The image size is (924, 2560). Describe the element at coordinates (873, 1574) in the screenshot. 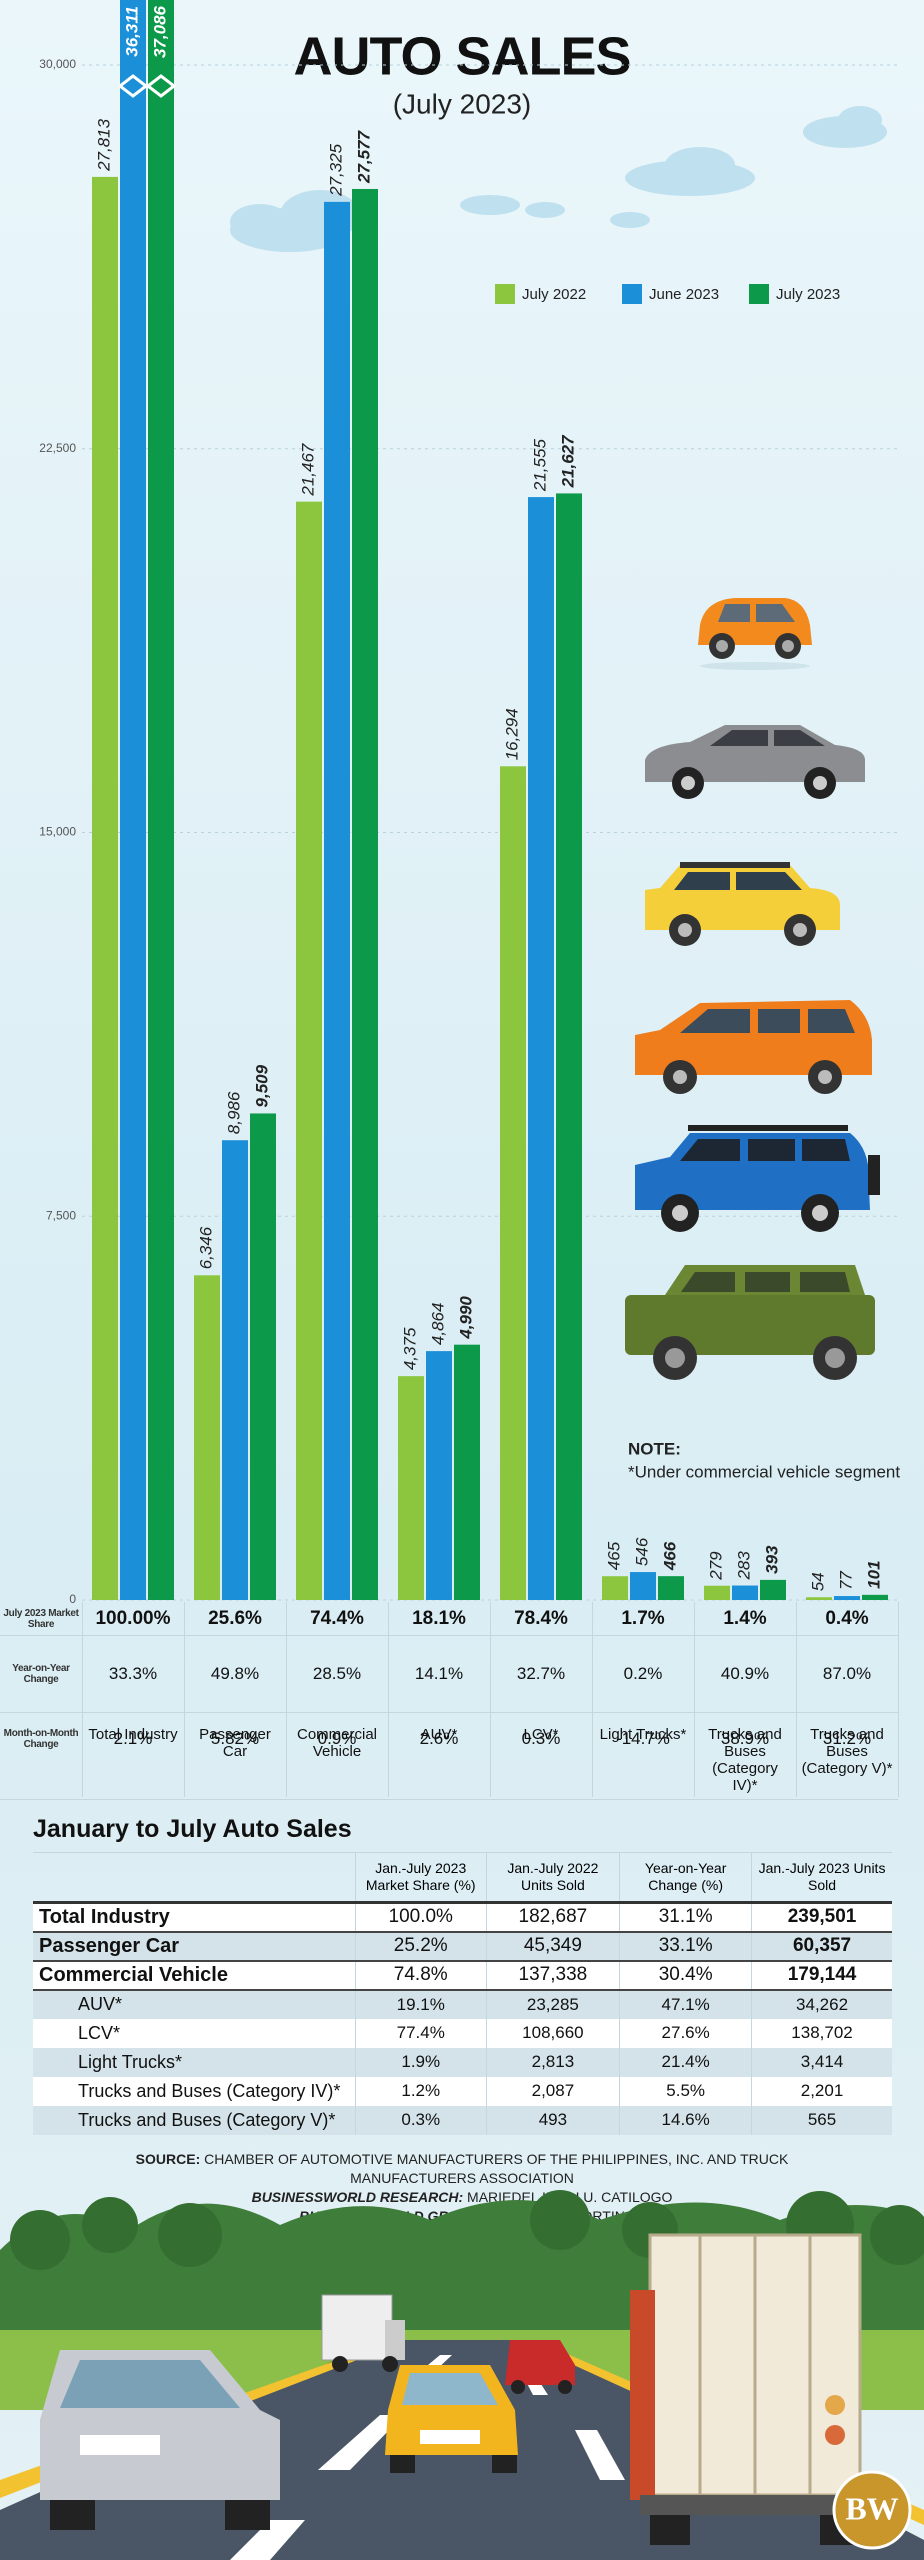

I see `value-label: 101` at that location.